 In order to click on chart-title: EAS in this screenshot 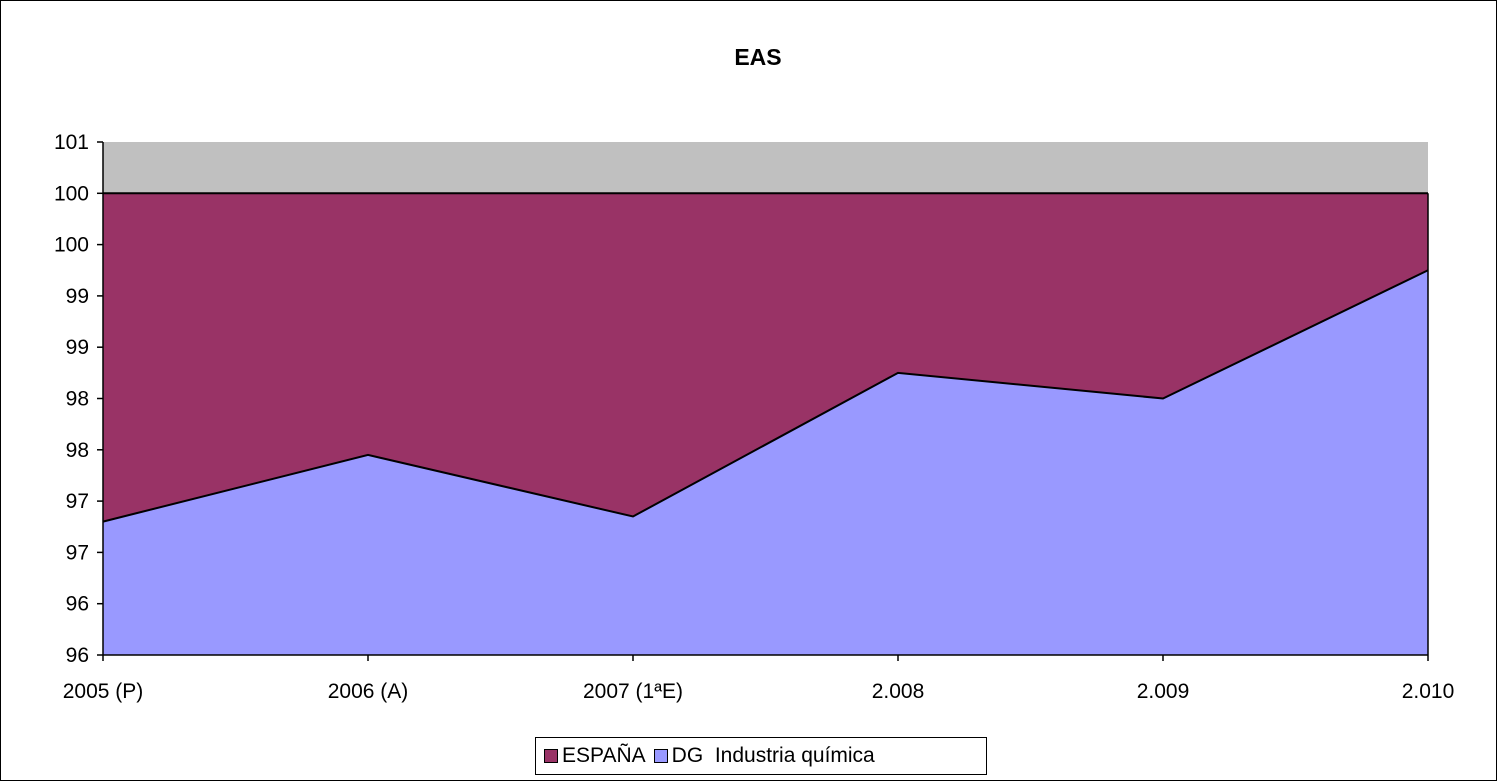, I will do `click(757, 57)`.